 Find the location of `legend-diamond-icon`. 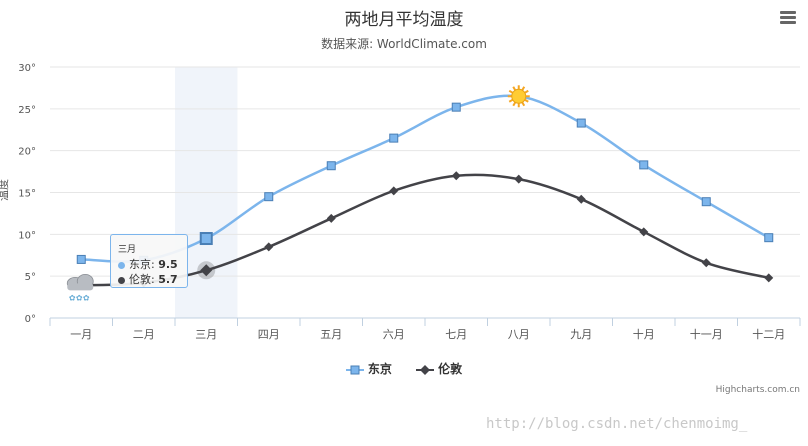

legend-diamond-icon is located at coordinates (425, 369).